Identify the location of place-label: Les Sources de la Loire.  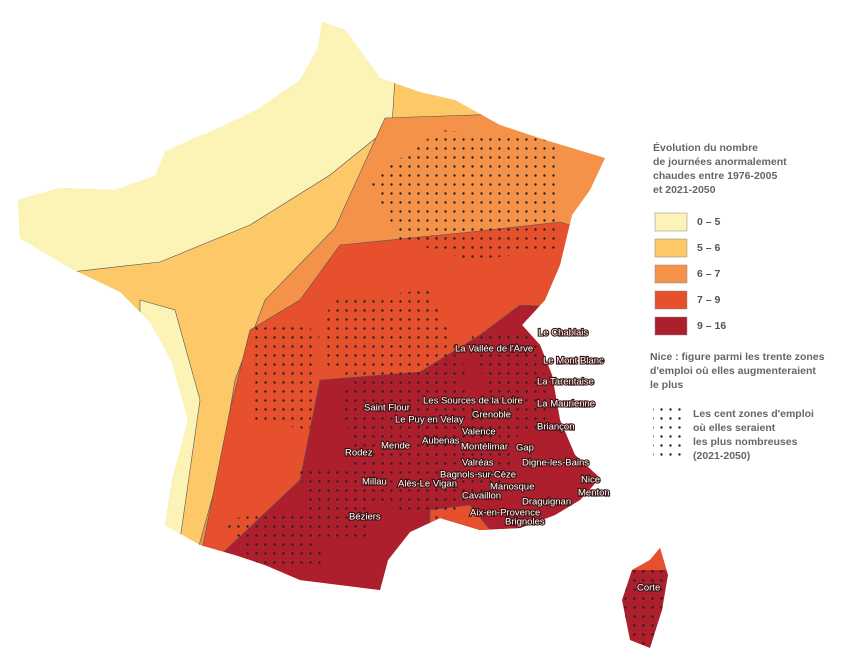
(473, 401).